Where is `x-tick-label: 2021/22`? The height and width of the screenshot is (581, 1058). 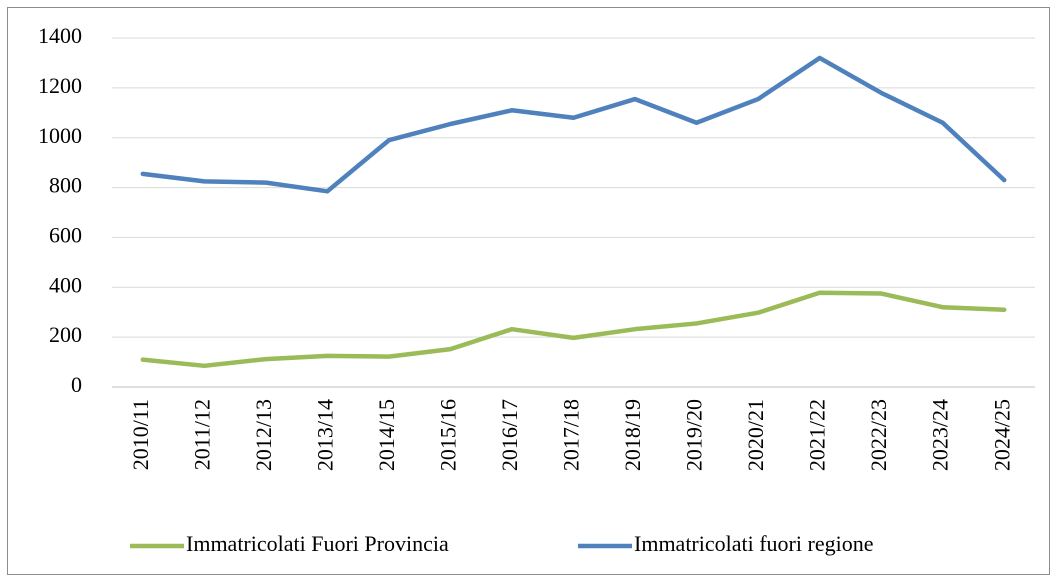
x-tick-label: 2021/22 is located at coordinates (817, 435).